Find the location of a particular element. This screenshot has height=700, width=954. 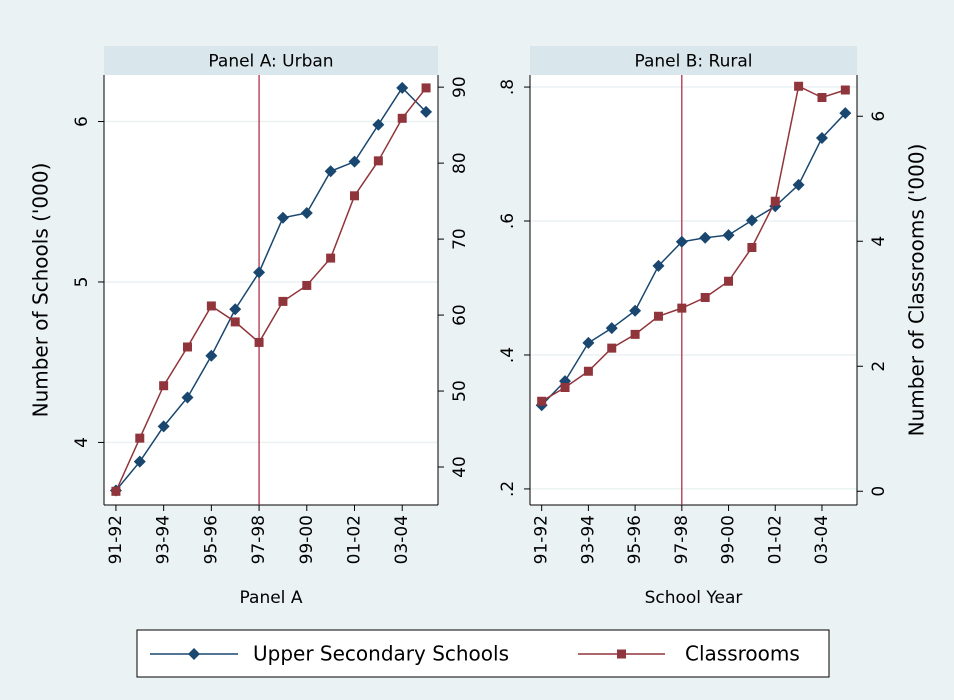

y2-tick-label: 60 is located at coordinates (460, 315).